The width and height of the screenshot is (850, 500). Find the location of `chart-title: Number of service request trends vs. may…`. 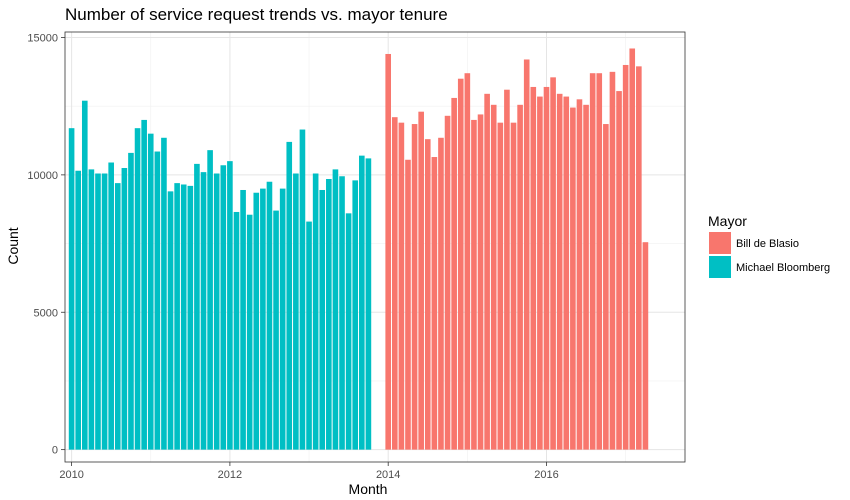

chart-title: Number of service request trends vs. may… is located at coordinates (256, 14).